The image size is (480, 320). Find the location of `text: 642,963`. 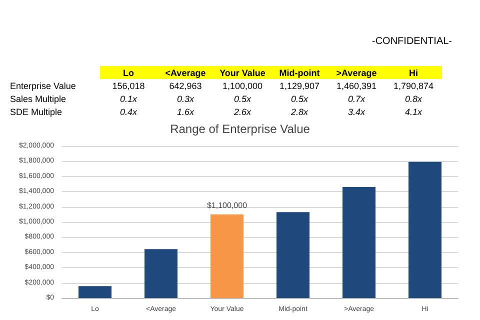

text: 642,963 is located at coordinates (185, 86).